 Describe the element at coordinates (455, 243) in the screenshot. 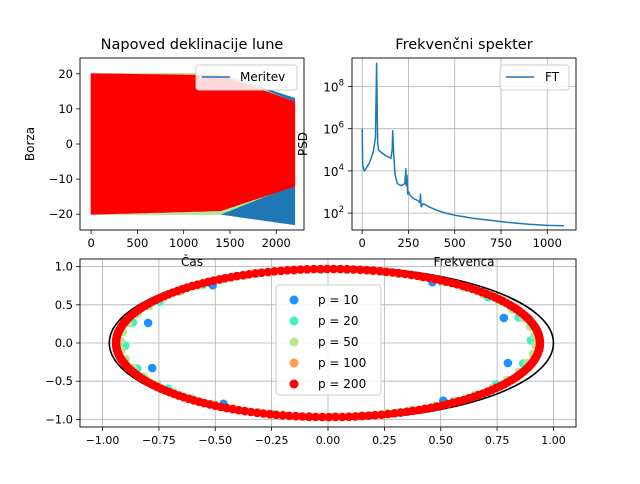

I see `spectrum-x-tick-label: 500` at that location.